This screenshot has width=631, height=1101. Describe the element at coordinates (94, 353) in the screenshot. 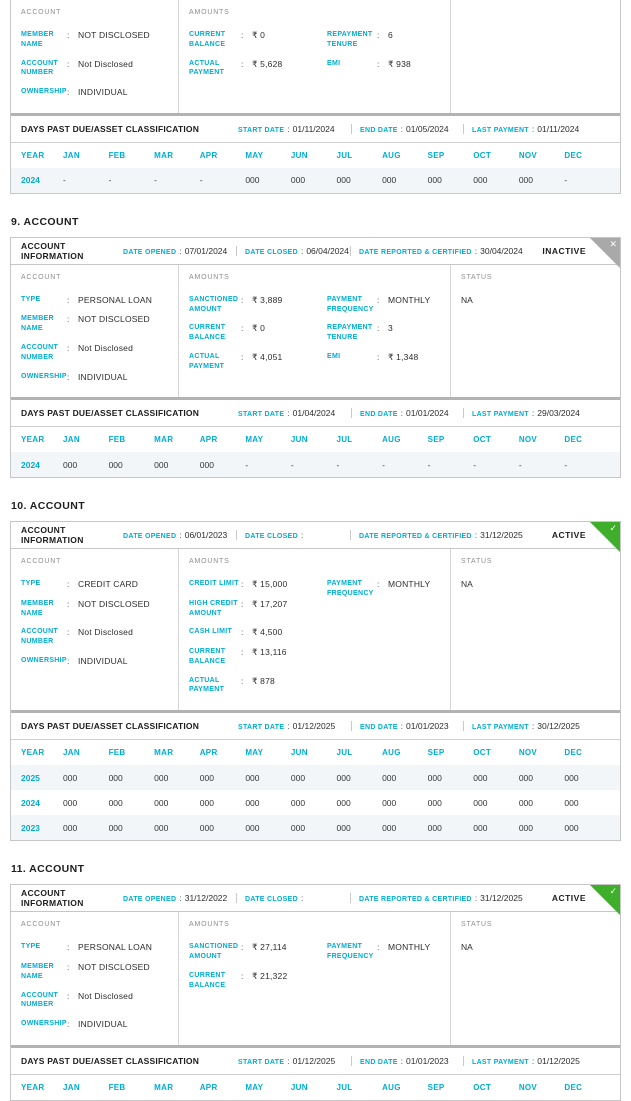

I see `account-field-row: ACCOUNT NUMBER Not Disclosed` at that location.